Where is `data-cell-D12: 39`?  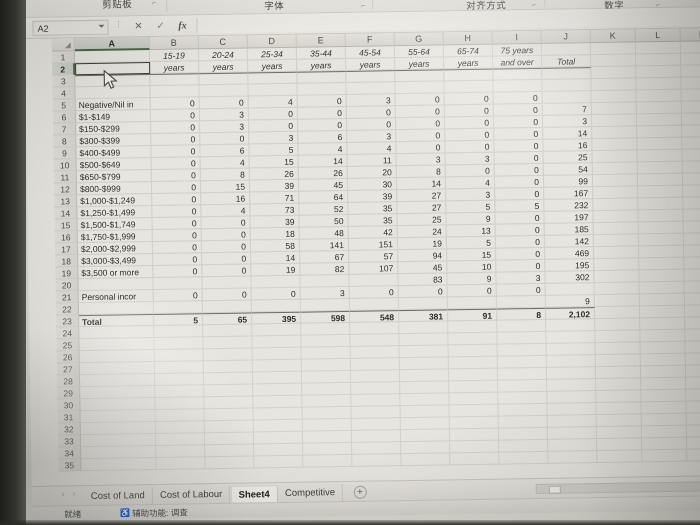
data-cell-D12: 39 is located at coordinates (274, 186).